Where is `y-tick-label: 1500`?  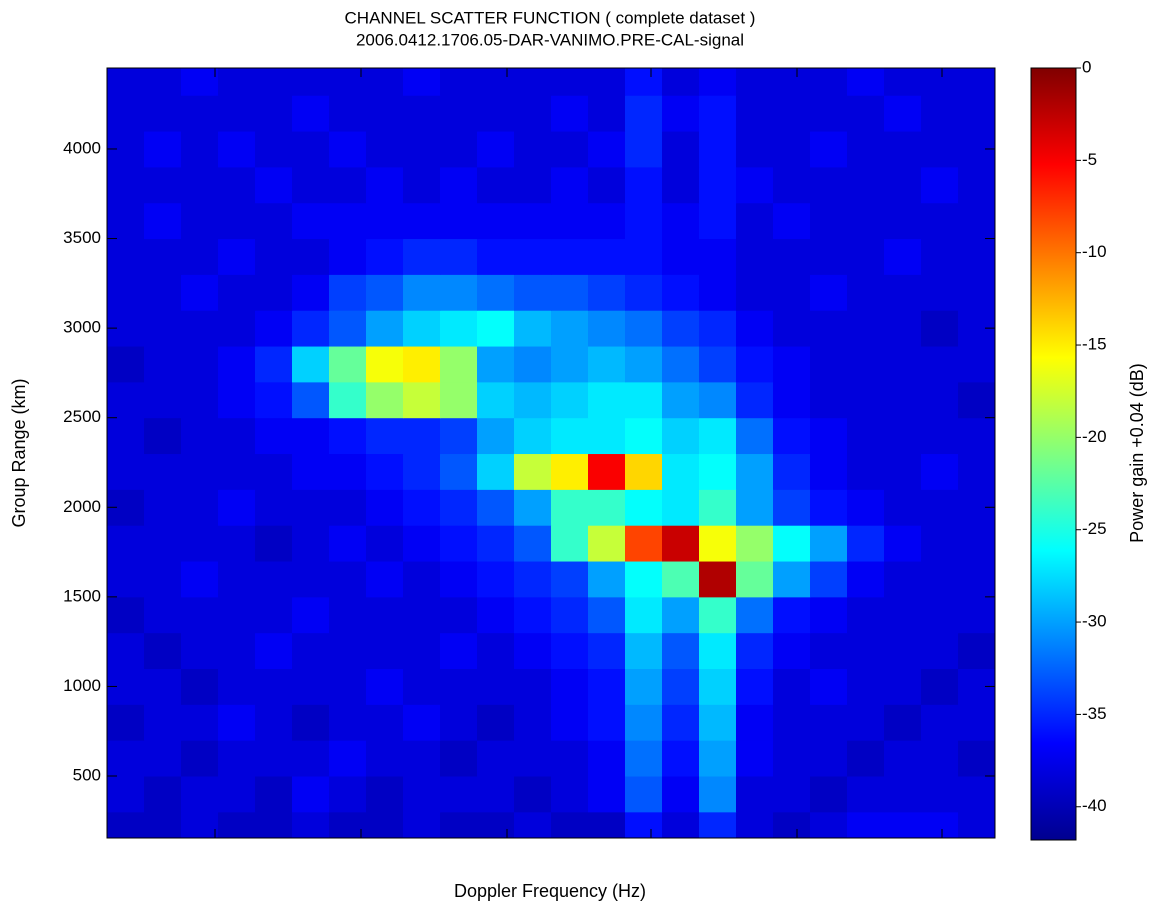 y-tick-label: 1500 is located at coordinates (82, 595).